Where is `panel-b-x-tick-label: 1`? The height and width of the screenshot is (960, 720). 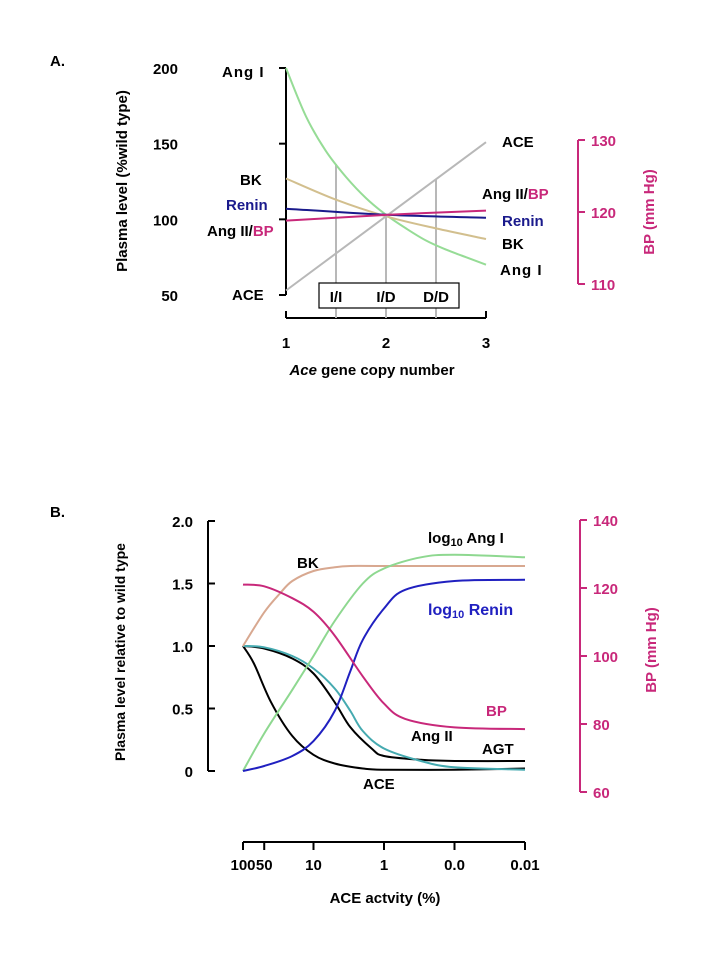 panel-b-x-tick-label: 1 is located at coordinates (384, 865).